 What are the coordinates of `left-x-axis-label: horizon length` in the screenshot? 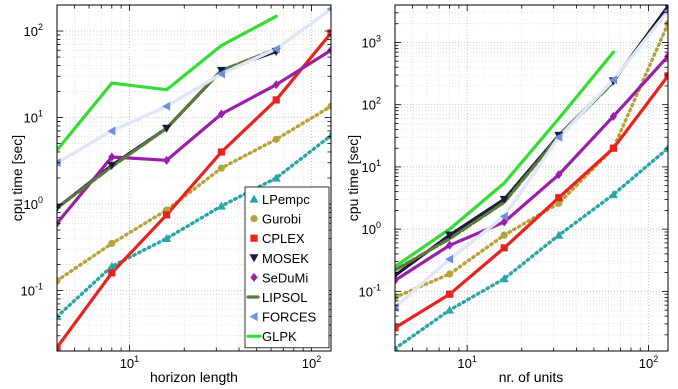 It's located at (194, 377).